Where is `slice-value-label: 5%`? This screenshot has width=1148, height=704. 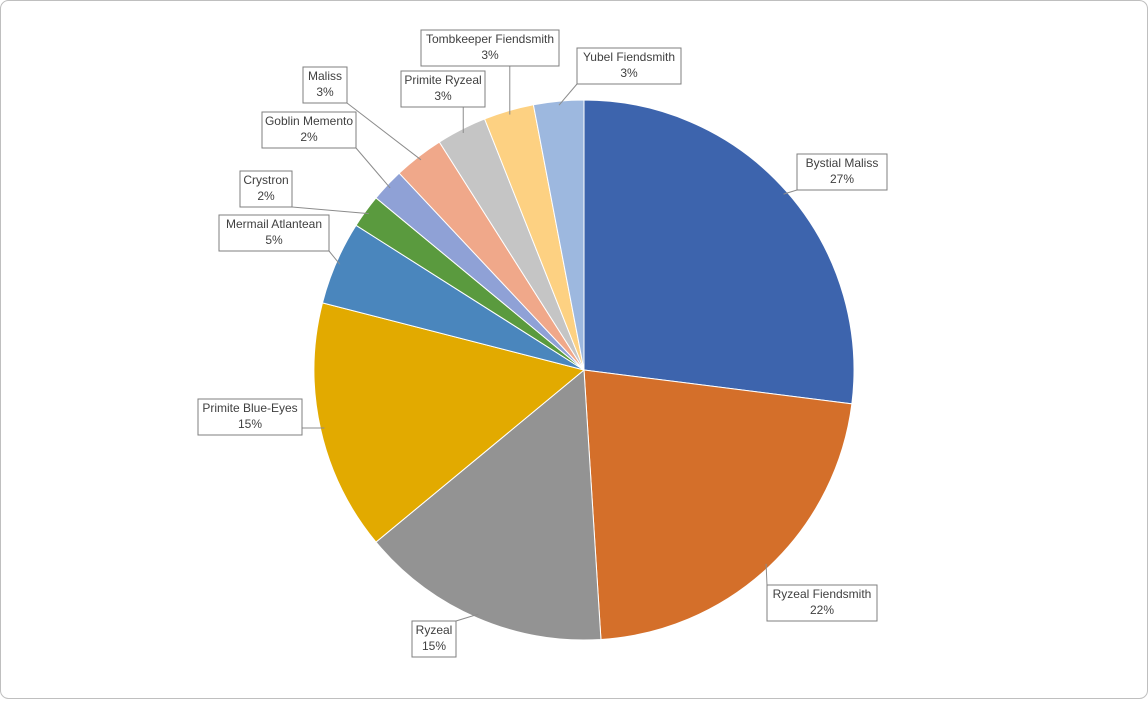
slice-value-label: 5% is located at coordinates (274, 240).